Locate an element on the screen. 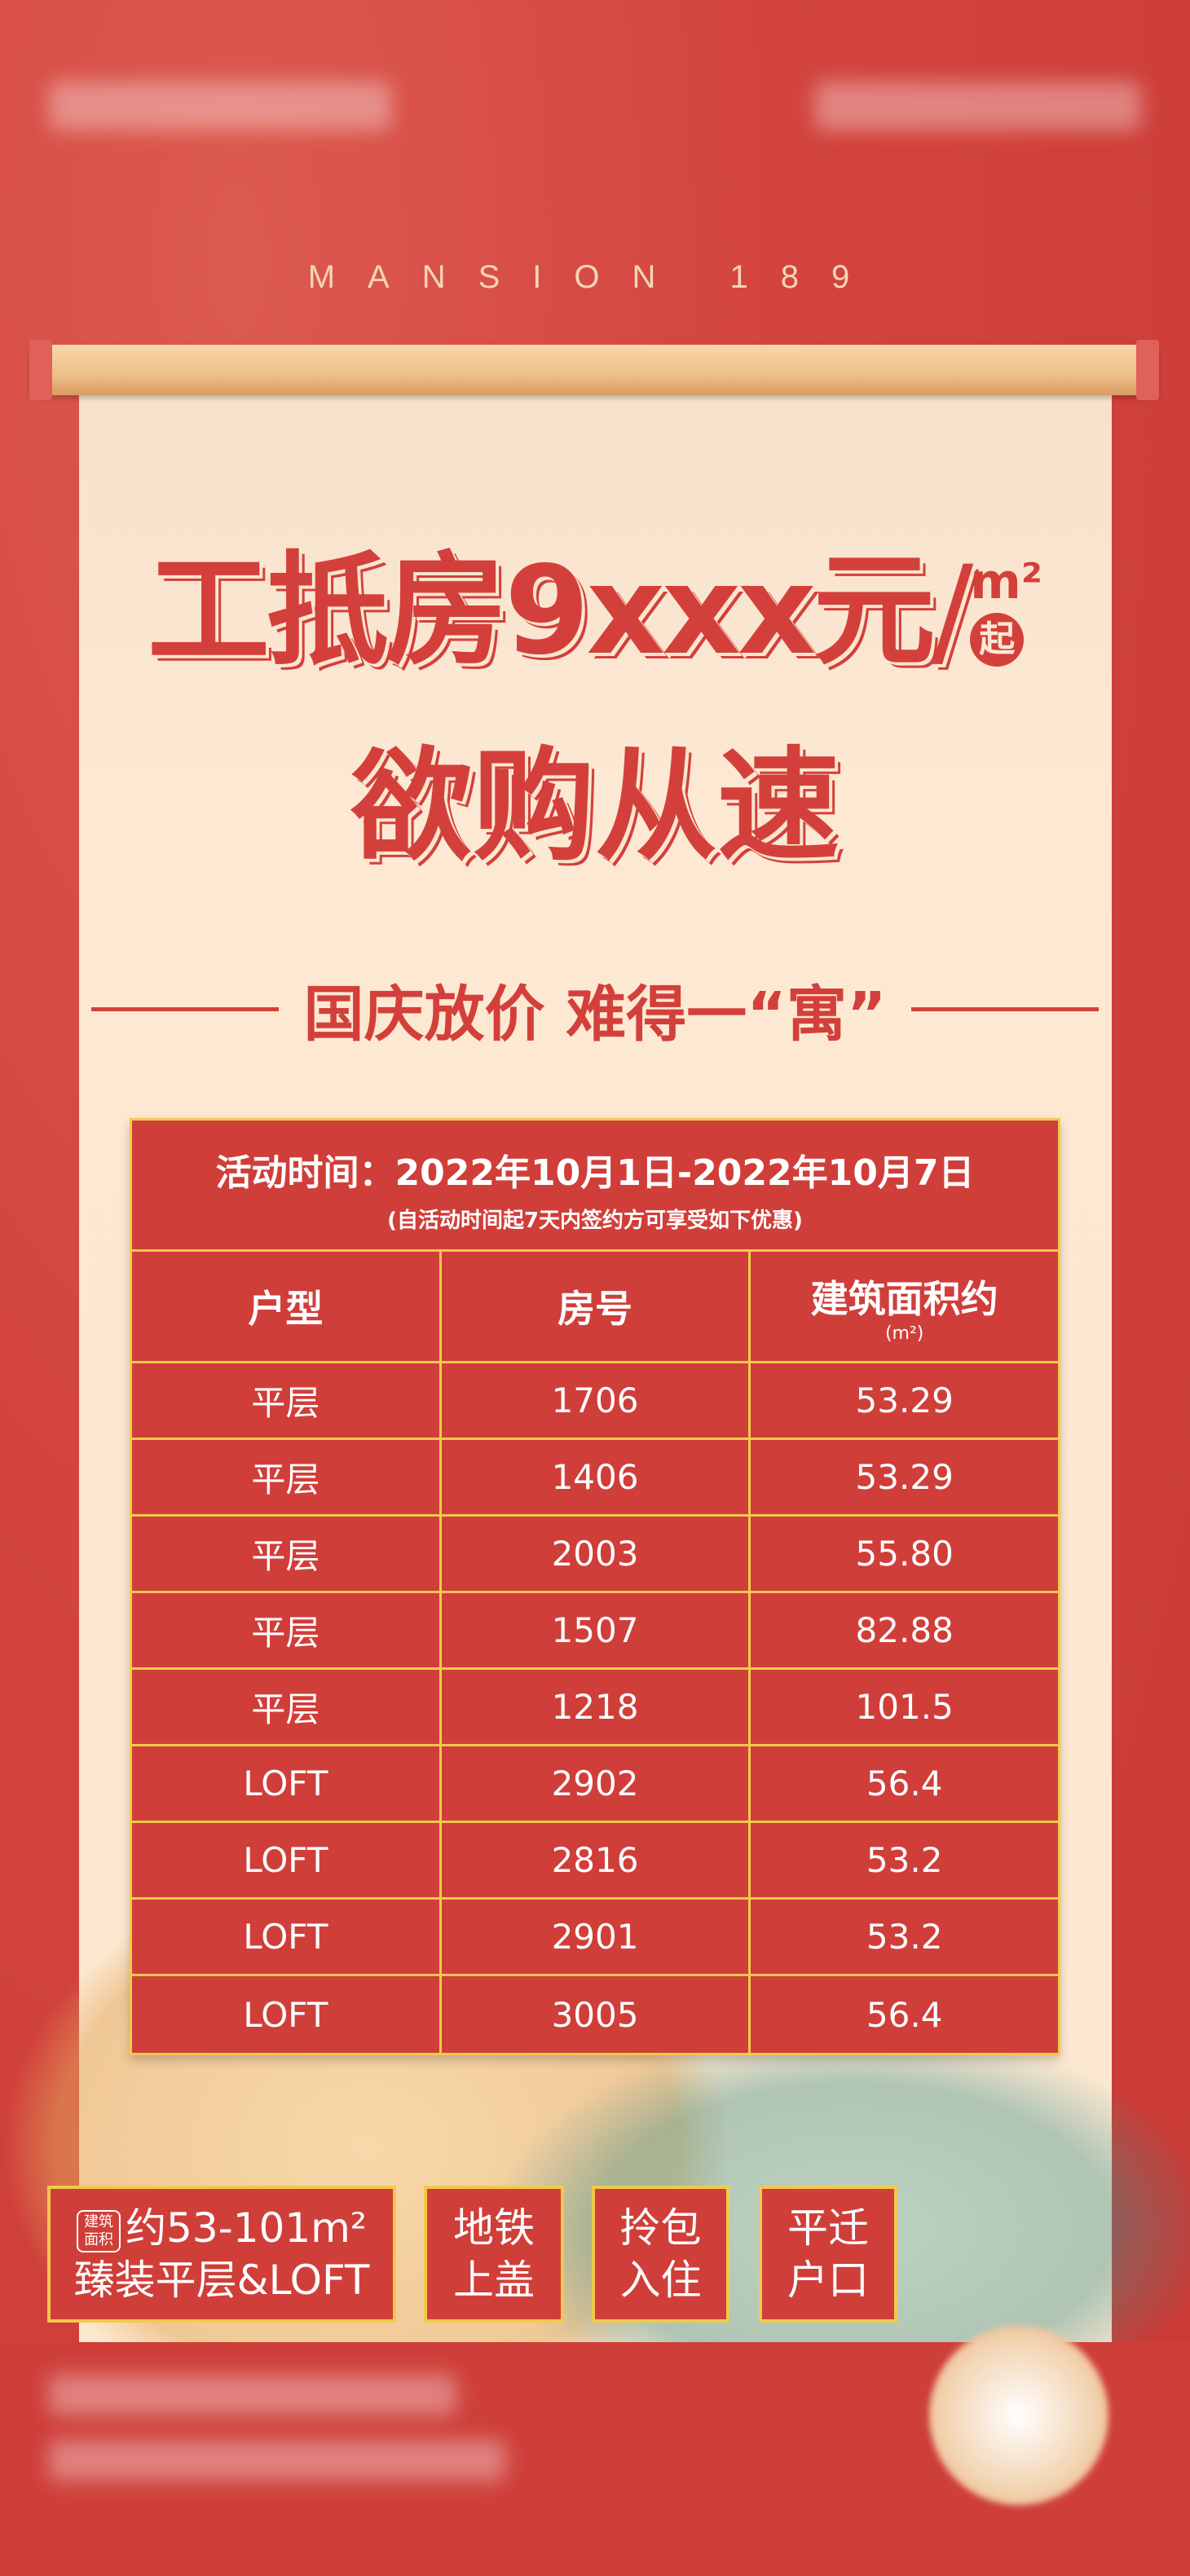 The width and height of the screenshot is (1190, 2576). table-row: 平层 1406 53.29 is located at coordinates (595, 1478).